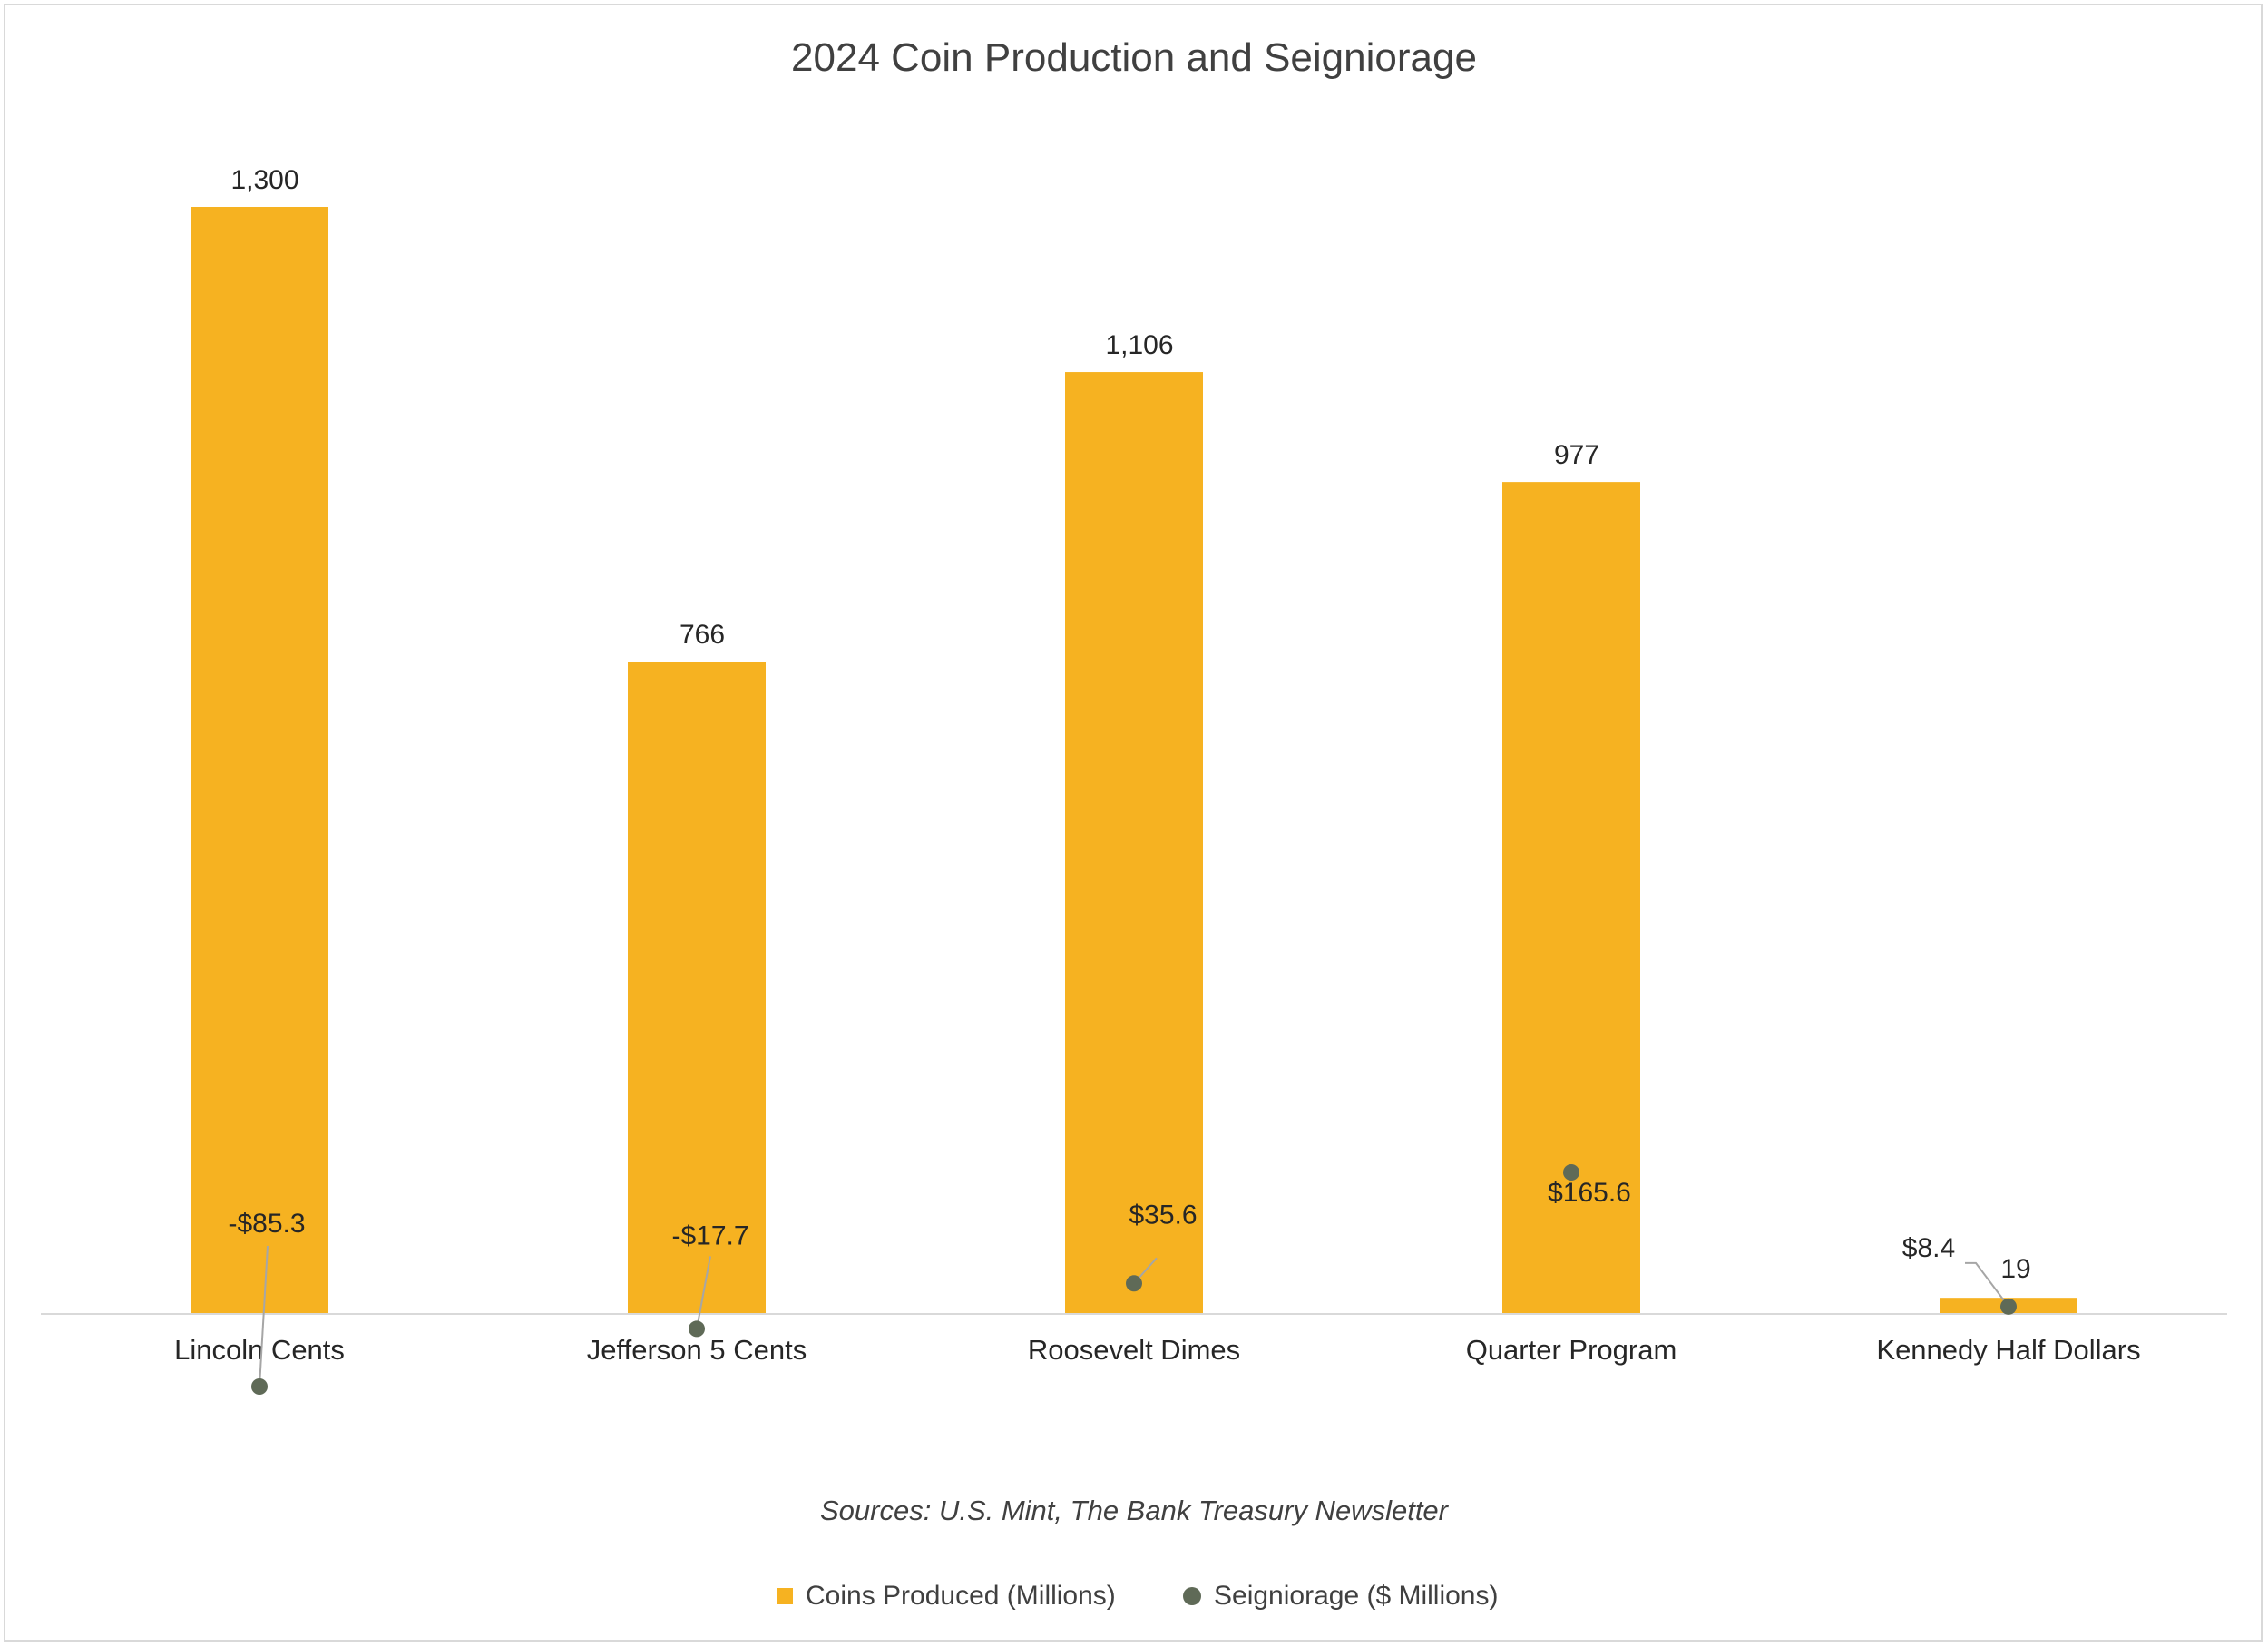 This screenshot has width=2268, height=1647. What do you see at coordinates (1134, 1316) in the screenshot?
I see `leader-lines` at bounding box center [1134, 1316].